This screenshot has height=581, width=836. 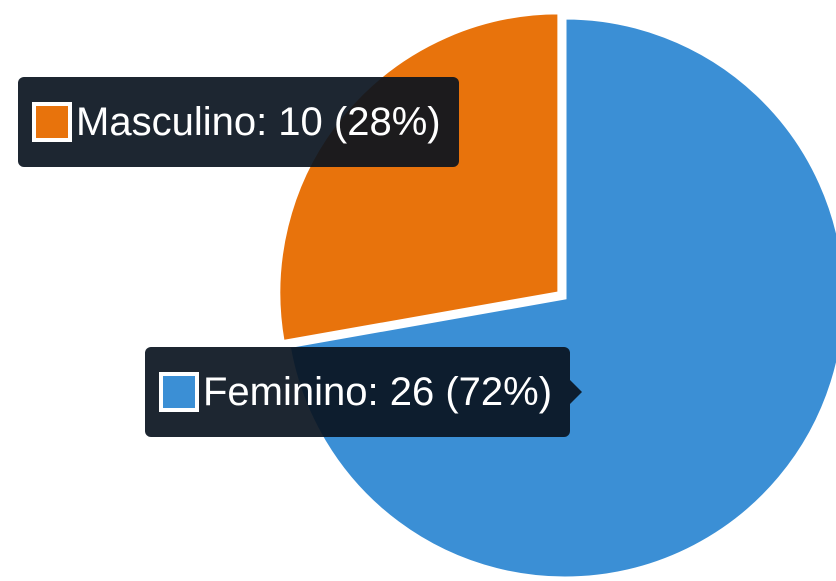 I want to click on tooltip-arrow, so click(x=576, y=392).